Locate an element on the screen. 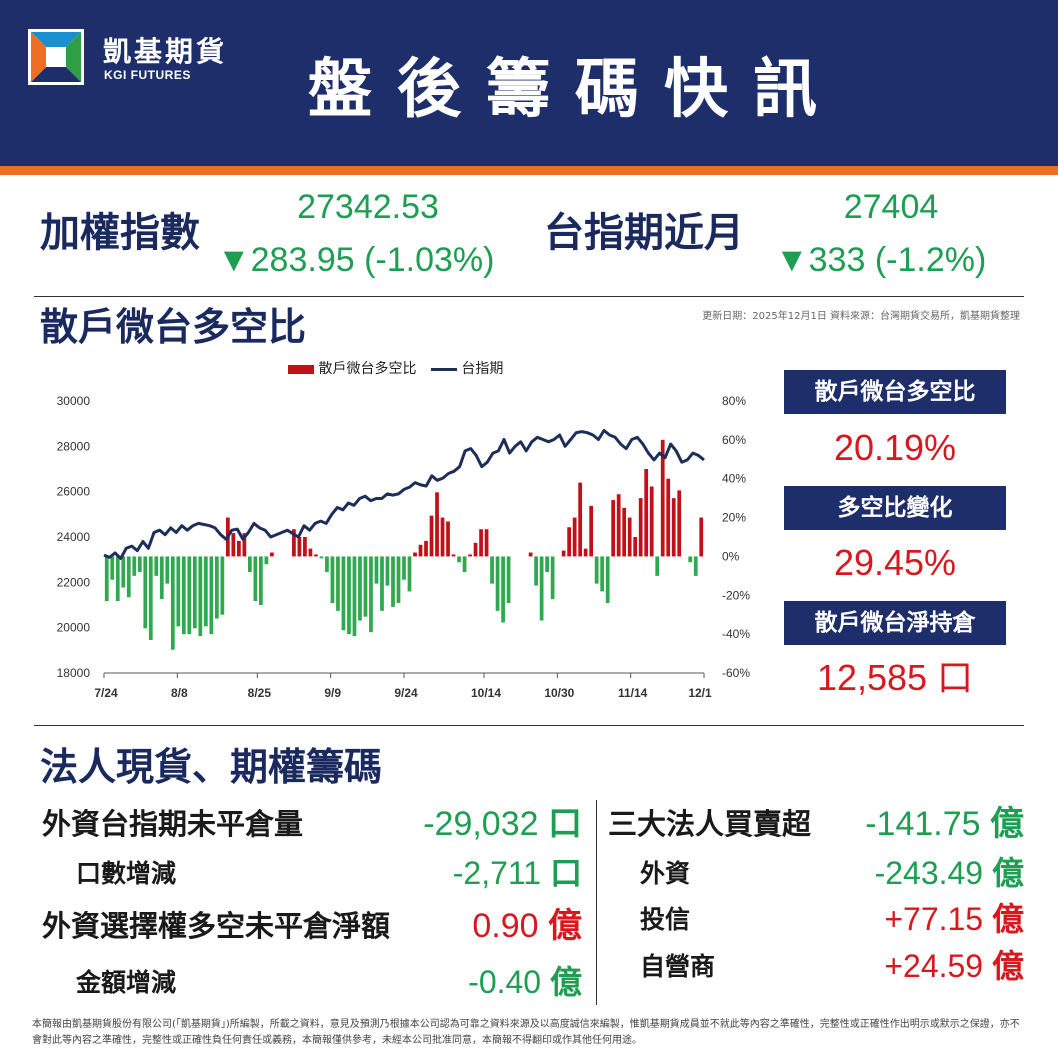 This screenshot has width=1058, height=1058. brand-name: 凱基期貨 is located at coordinates (165, 51).